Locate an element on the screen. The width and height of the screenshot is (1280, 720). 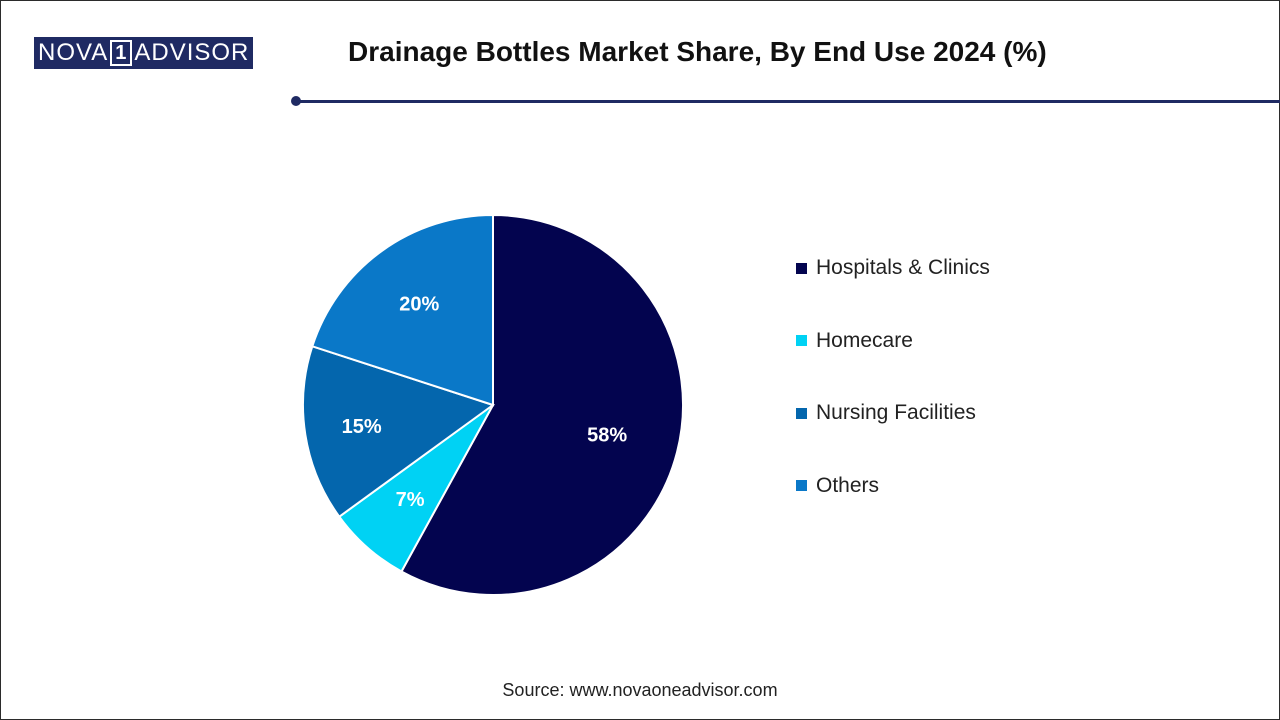
pie-data-label: 15% is located at coordinates (362, 427).